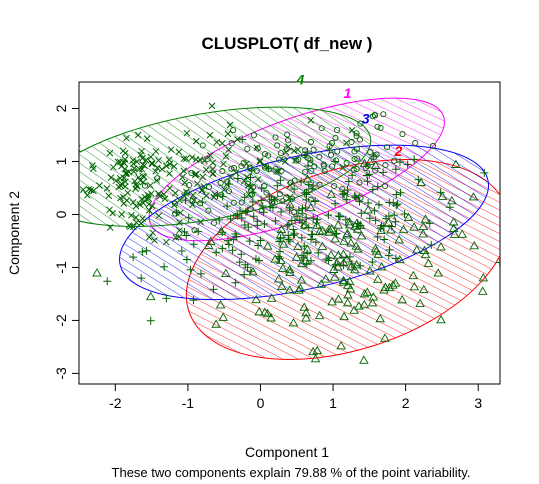 Image resolution: width=539 pixels, height=484 pixels. I want to click on chart-title: CLUSPLOT( df_new ), so click(287, 43).